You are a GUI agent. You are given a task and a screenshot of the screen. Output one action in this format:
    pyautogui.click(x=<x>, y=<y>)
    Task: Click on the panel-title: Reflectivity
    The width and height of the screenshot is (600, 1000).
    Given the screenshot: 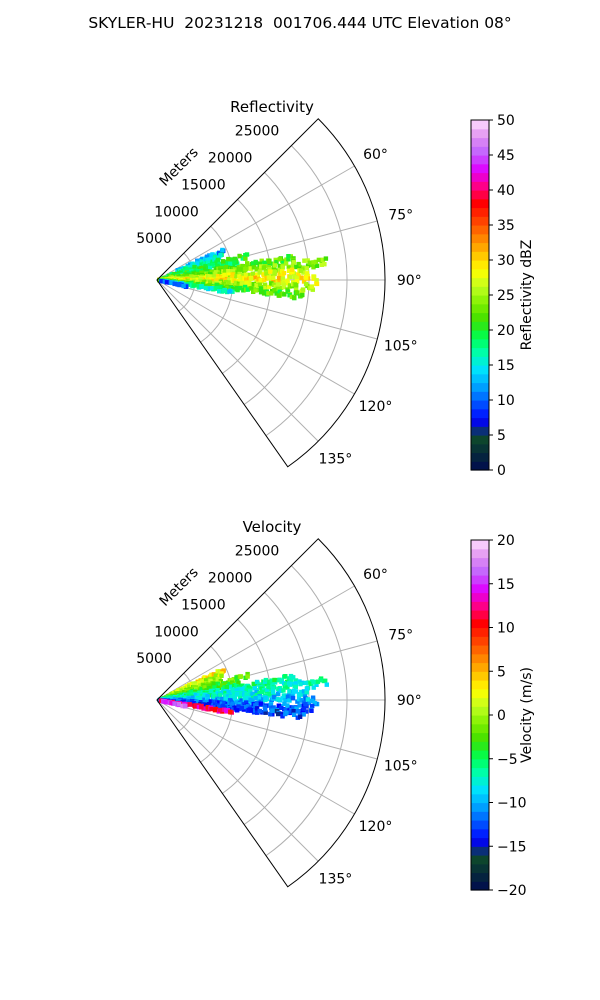 What is the action you would take?
    pyautogui.click(x=272, y=107)
    